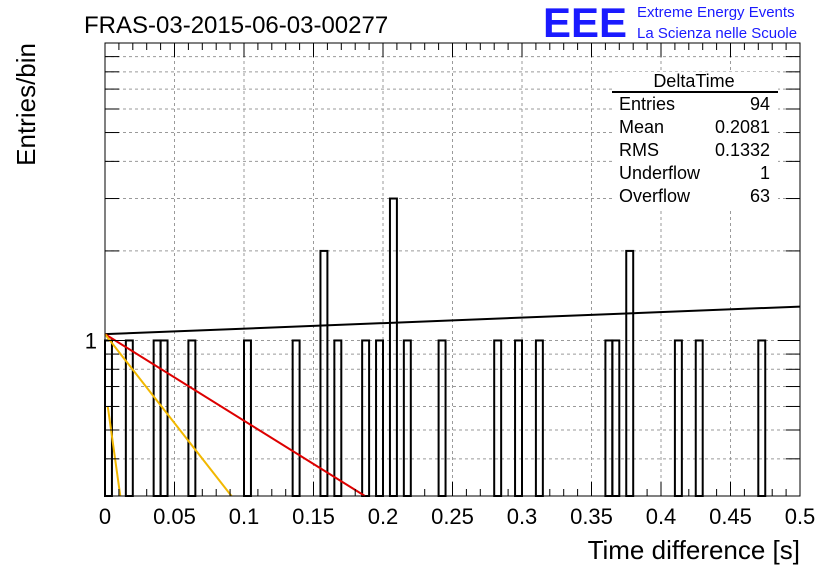 Image resolution: width=836 pixels, height=572 pixels. What do you see at coordinates (765, 173) in the screenshot?
I see `stats-row-value: 1` at bounding box center [765, 173].